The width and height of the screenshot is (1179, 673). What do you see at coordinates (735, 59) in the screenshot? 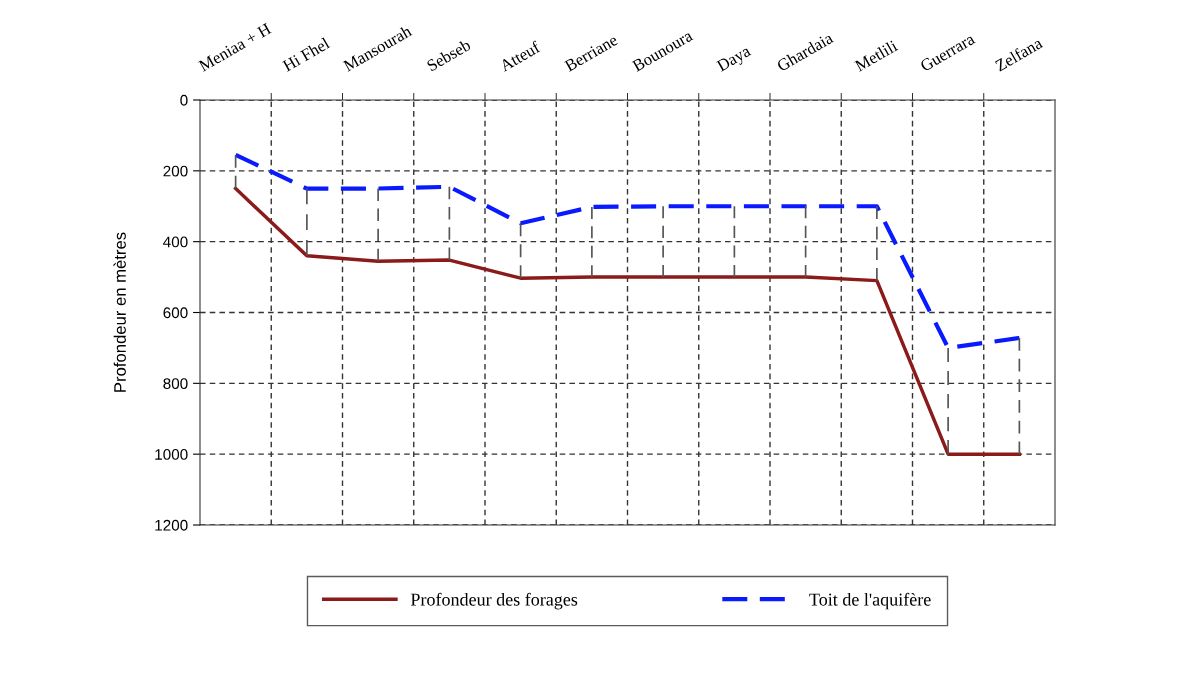
I see `x-tick-label: Daya` at bounding box center [735, 59].